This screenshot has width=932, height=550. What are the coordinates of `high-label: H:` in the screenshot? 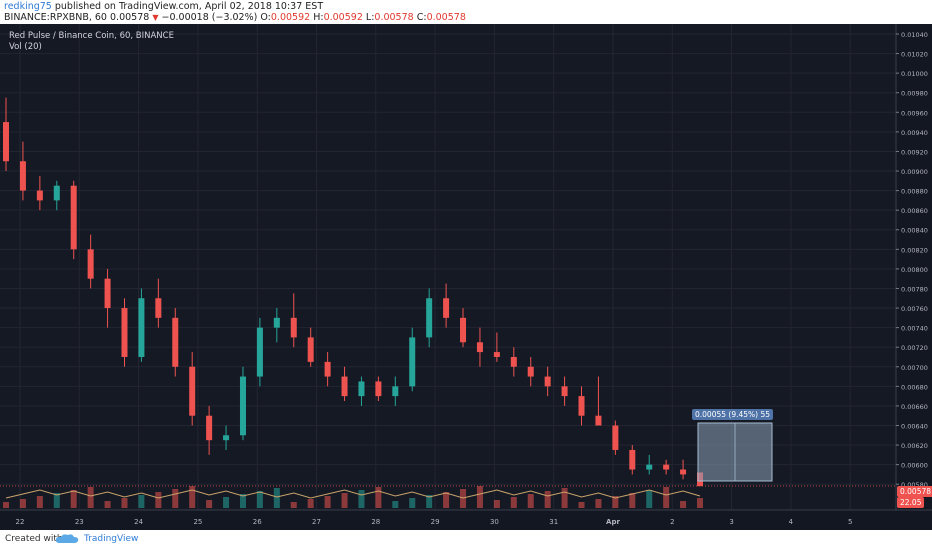 It's located at (318, 17).